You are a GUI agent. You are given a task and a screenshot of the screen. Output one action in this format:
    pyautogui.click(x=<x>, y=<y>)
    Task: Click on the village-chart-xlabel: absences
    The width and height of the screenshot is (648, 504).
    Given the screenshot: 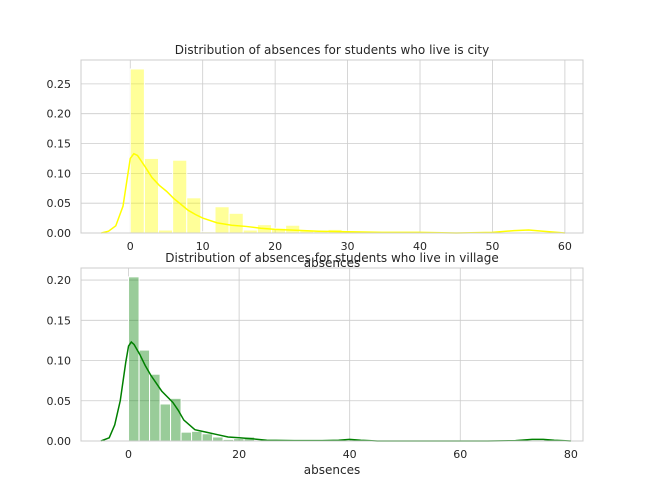 What is the action you would take?
    pyautogui.click(x=332, y=470)
    